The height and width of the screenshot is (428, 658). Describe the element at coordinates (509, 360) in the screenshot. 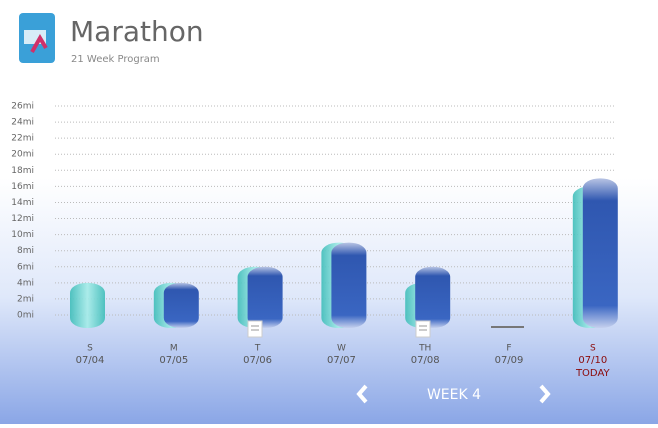

I see `date-label: 07/09` at that location.